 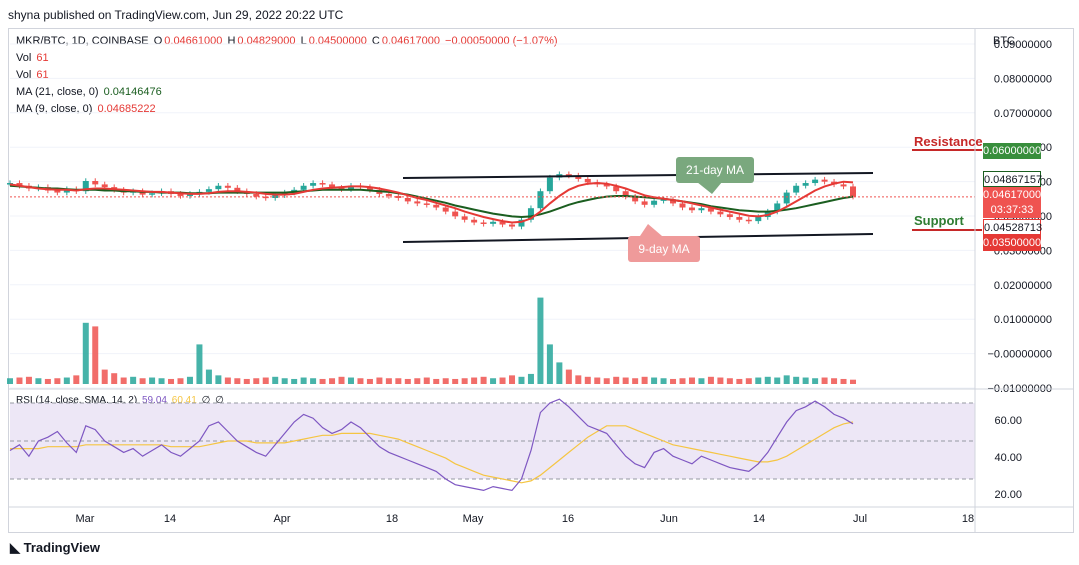 What do you see at coordinates (33, 58) in the screenshot?
I see `vol-legend-1: Vol 61` at bounding box center [33, 58].